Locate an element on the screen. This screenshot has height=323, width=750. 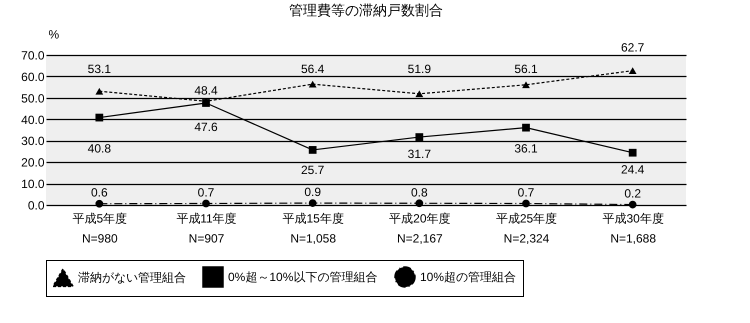
y-axis-title: % is located at coordinates (54, 35).